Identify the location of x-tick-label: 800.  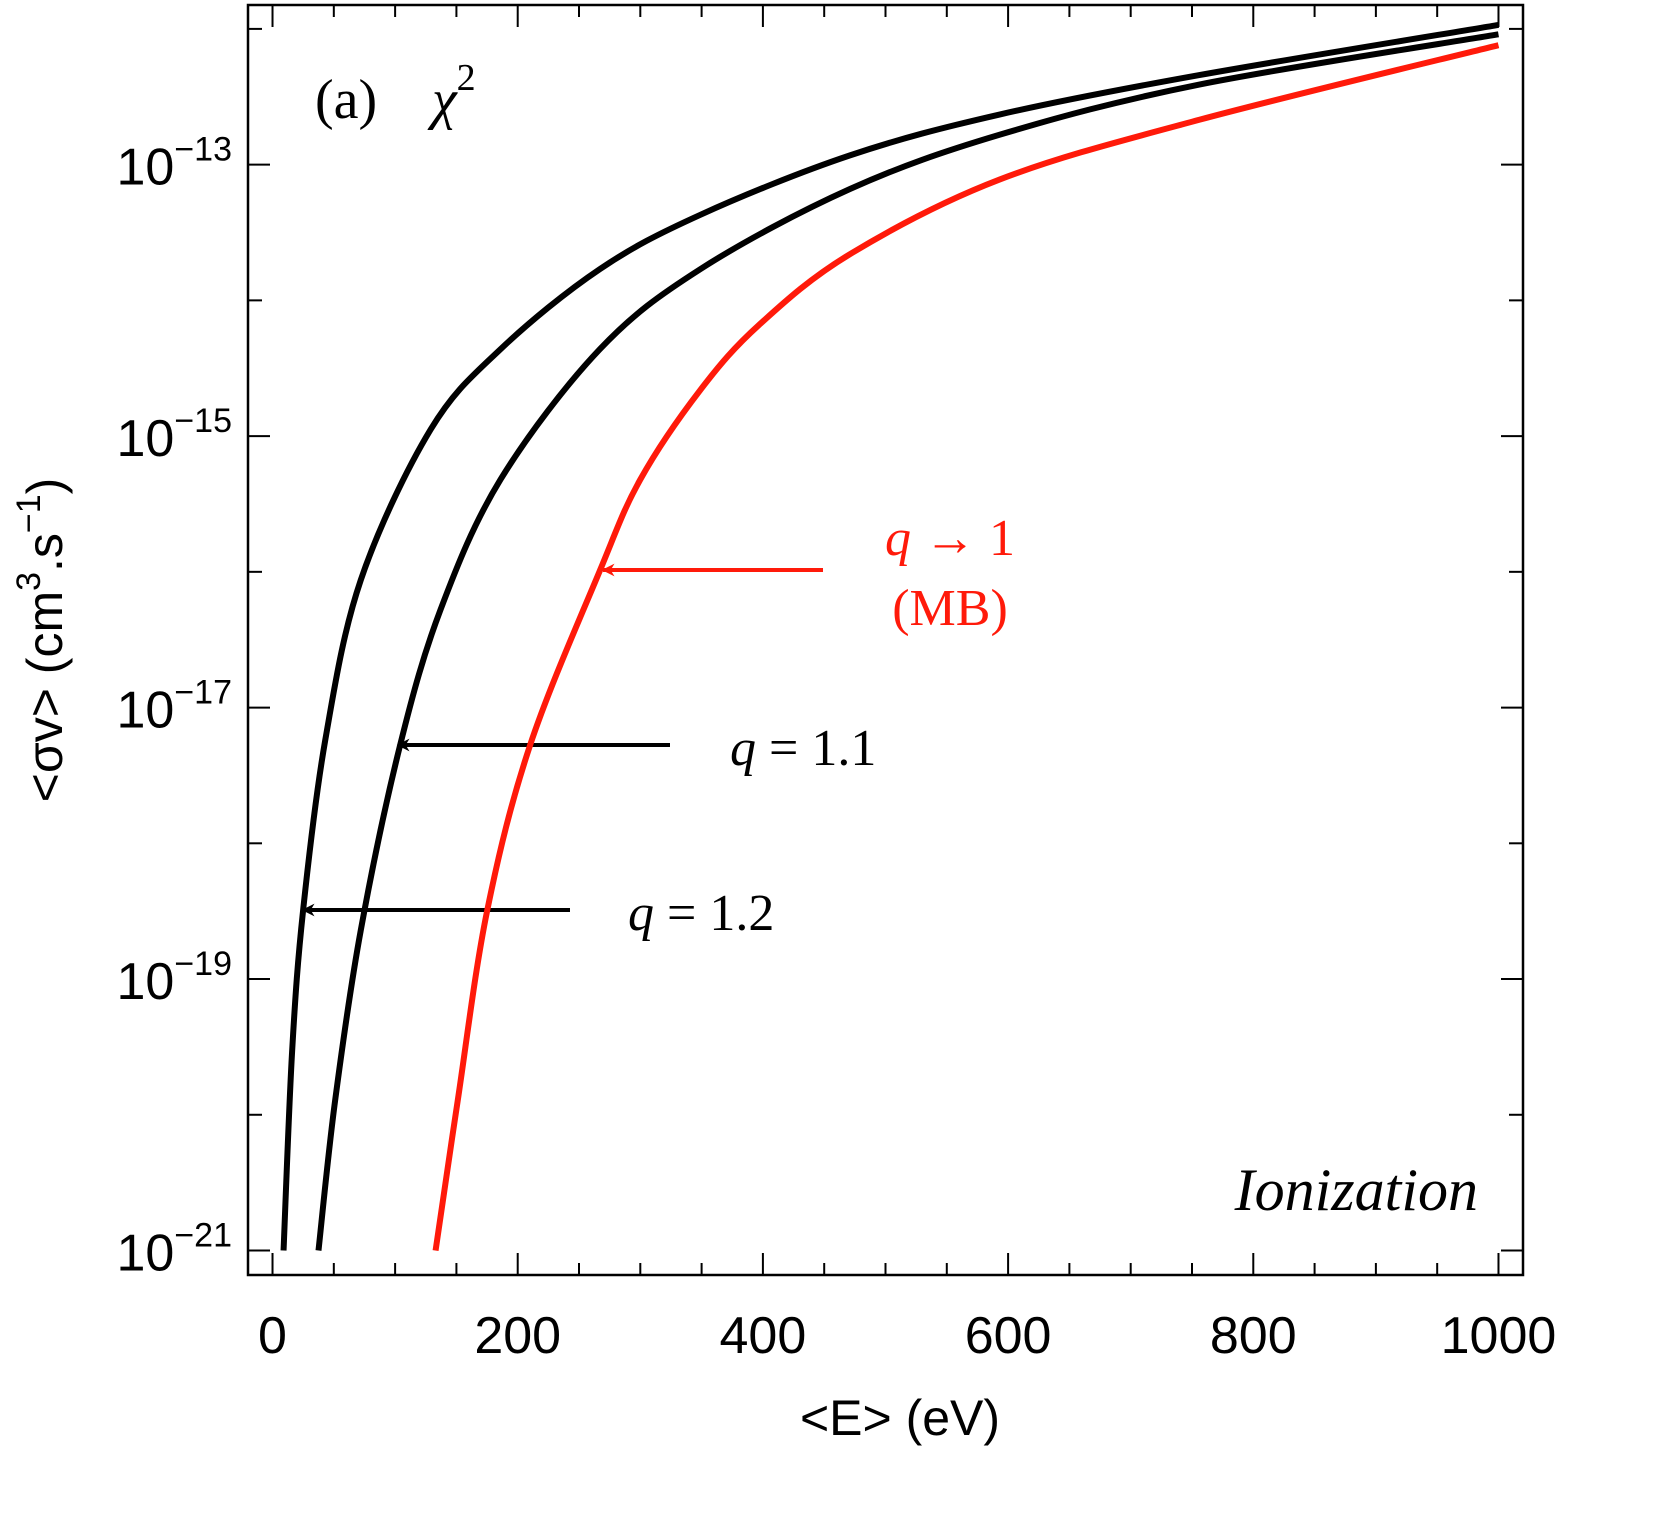
(1253, 1336).